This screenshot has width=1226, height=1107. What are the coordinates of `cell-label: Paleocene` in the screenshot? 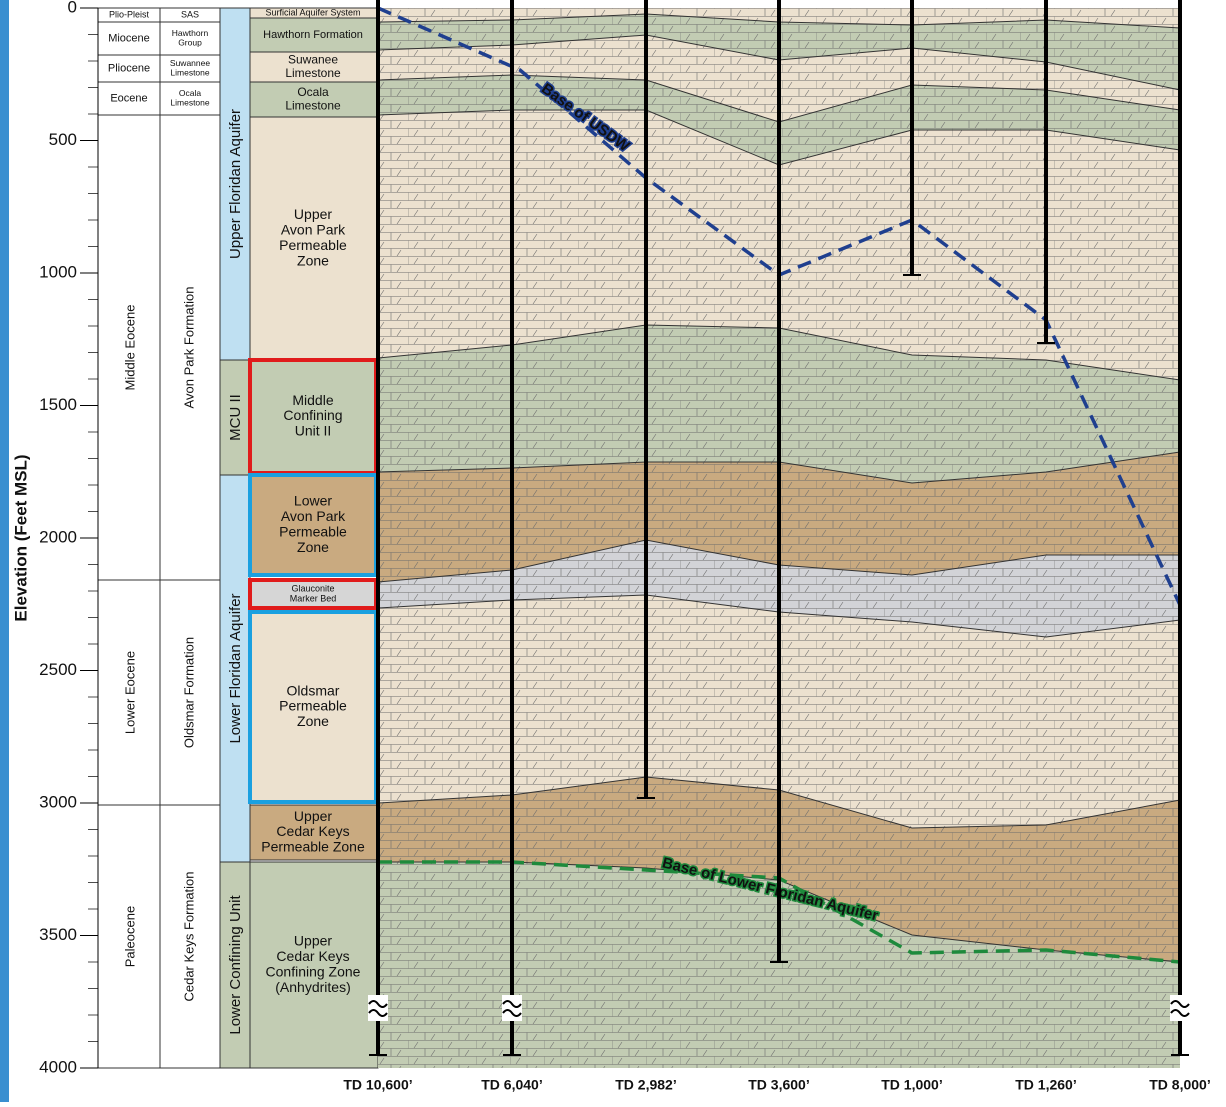 It's located at (129, 936).